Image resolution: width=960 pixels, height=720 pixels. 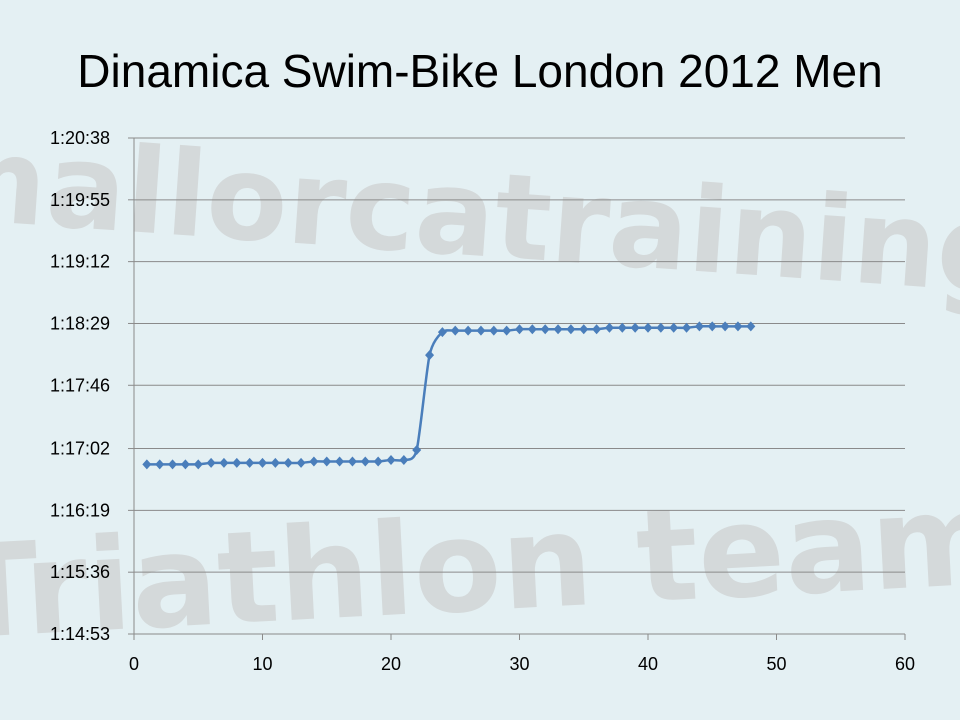 I want to click on y-tick-label: 1:16:19, so click(x=80, y=510).